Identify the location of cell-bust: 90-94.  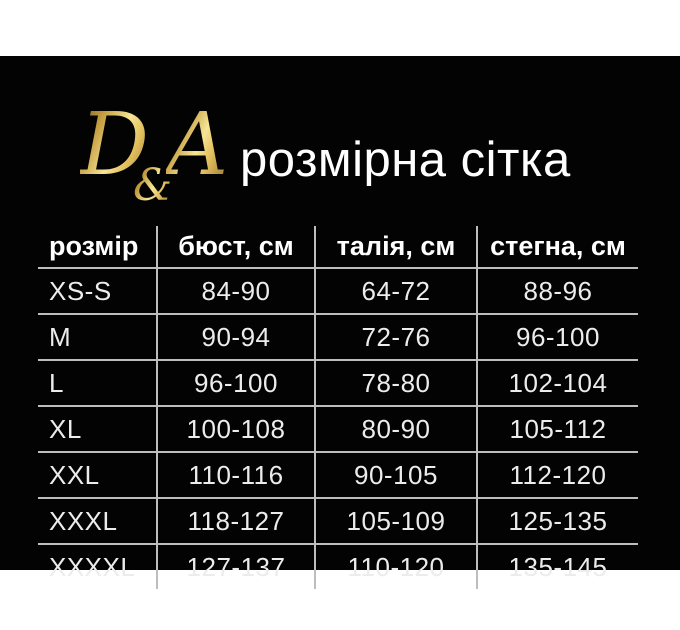
(236, 337).